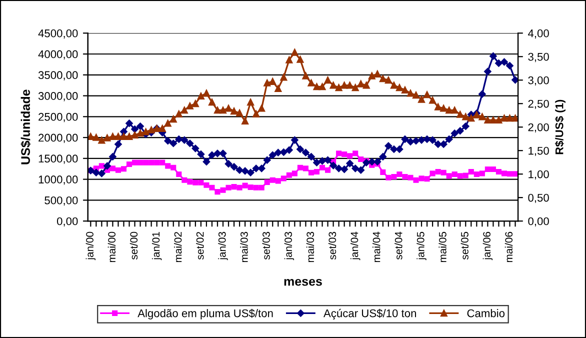 The image size is (586, 338). I want to click on x-tick-label: set/04, so click(398, 246).